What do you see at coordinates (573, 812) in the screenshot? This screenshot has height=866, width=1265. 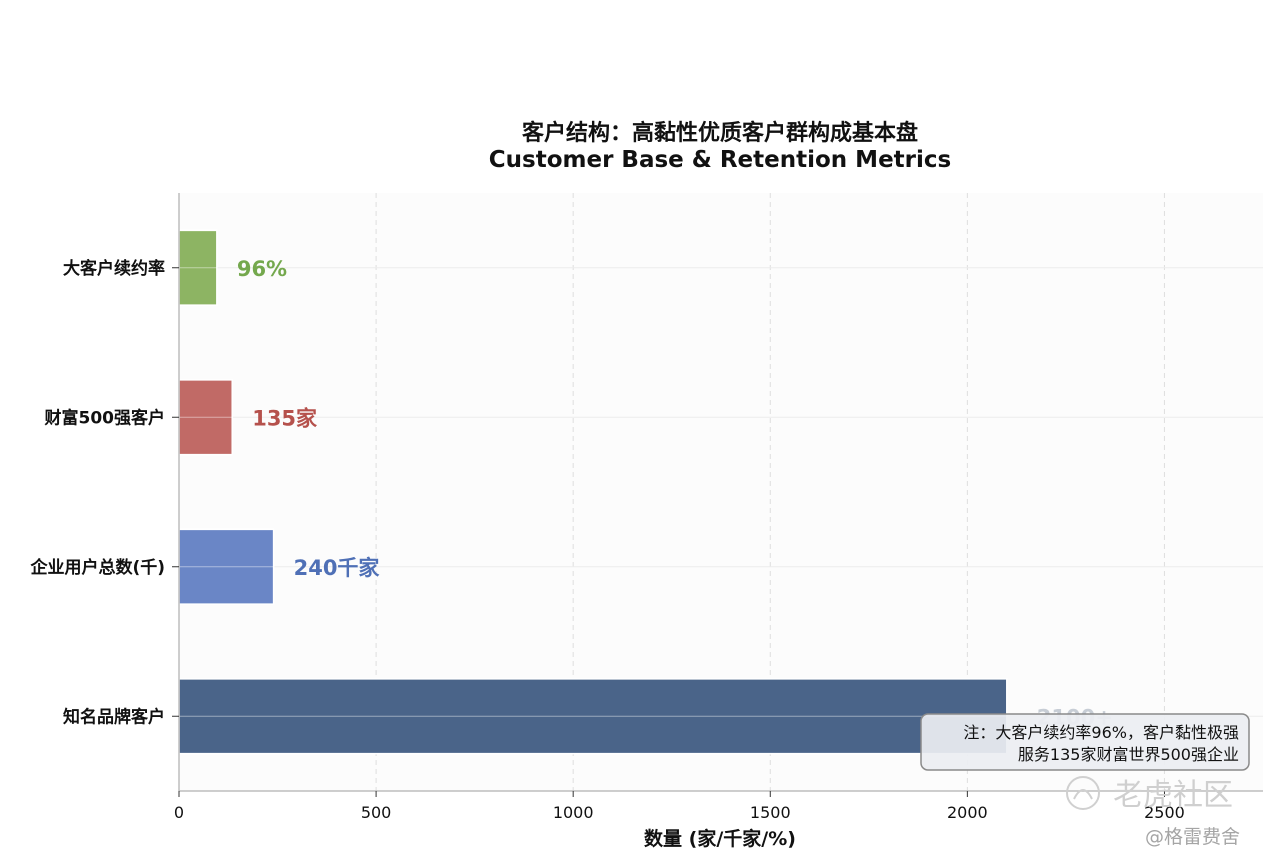 I see `x-tick-label: 1000` at bounding box center [573, 812].